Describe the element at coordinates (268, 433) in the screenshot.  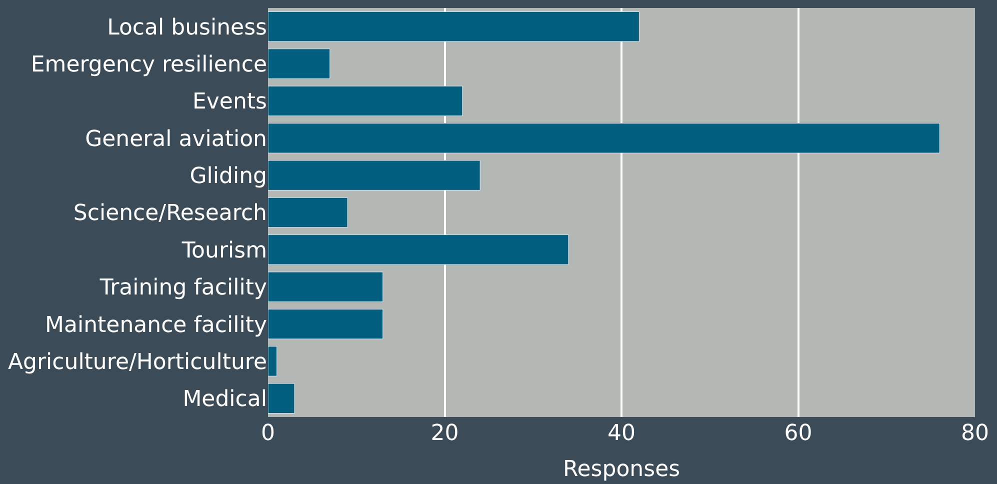
I see `x-tick-label: 0` at that location.